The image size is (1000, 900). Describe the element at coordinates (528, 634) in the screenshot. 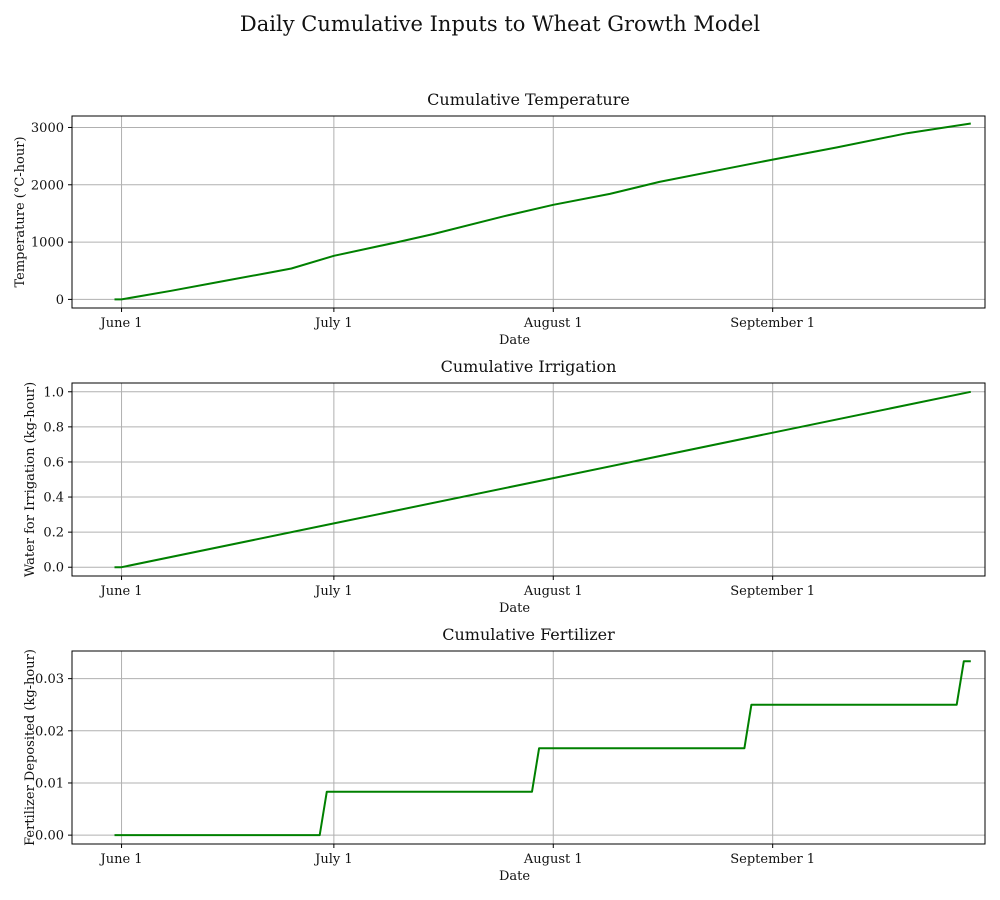

I see `chart-title: Cumulative Fertilizer` at that location.